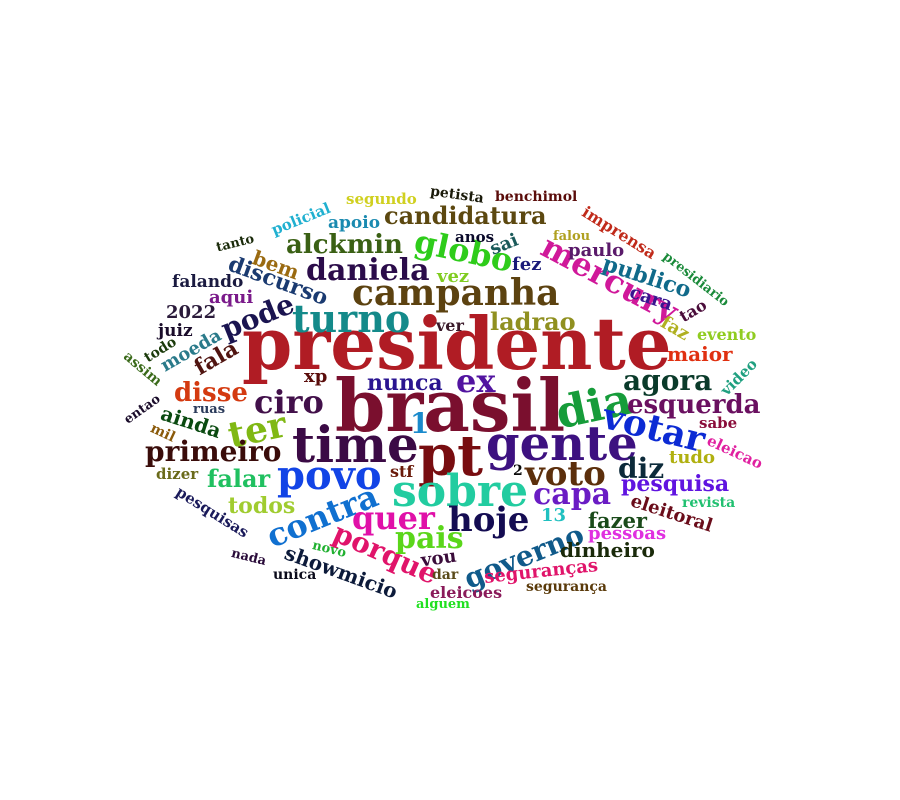 The width and height of the screenshot is (900, 800). What do you see at coordinates (393, 518) in the screenshot?
I see `word-quer: quer` at bounding box center [393, 518].